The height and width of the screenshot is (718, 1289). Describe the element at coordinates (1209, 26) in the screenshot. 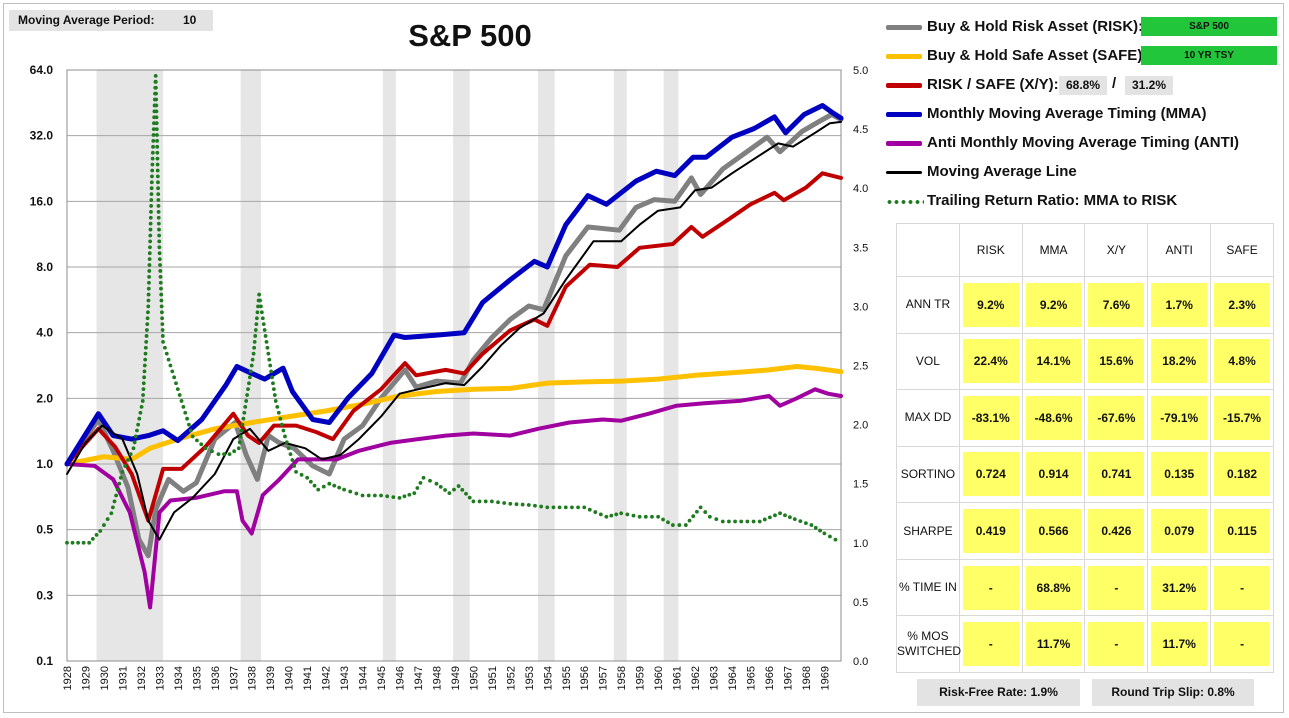

I see `risk-asset-select: S&P 500` at that location.